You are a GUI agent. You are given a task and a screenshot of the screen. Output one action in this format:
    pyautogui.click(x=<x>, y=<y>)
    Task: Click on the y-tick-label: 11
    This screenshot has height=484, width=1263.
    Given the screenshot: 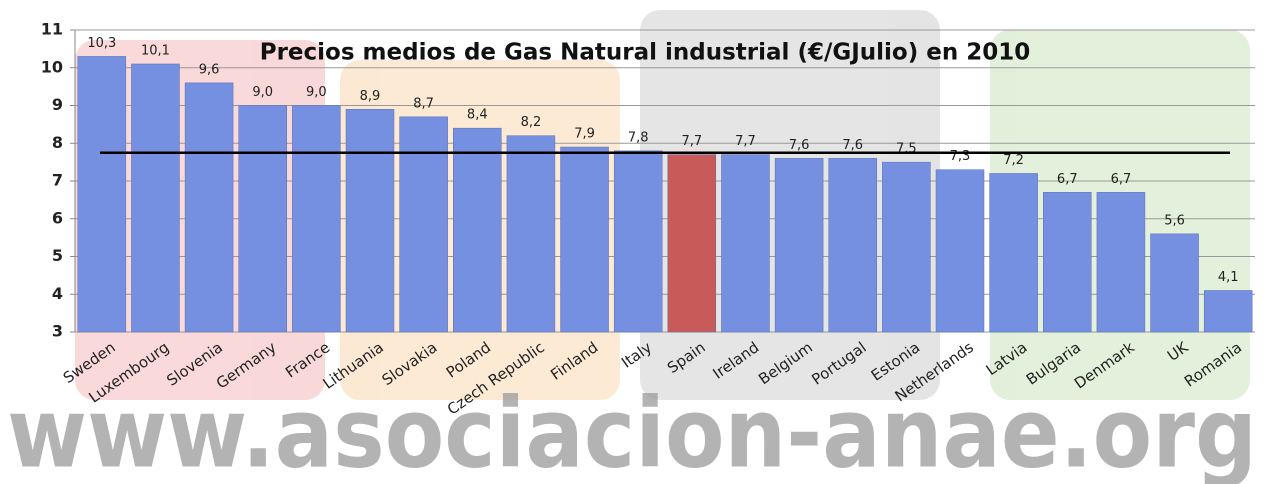 What is the action you would take?
    pyautogui.click(x=52, y=29)
    